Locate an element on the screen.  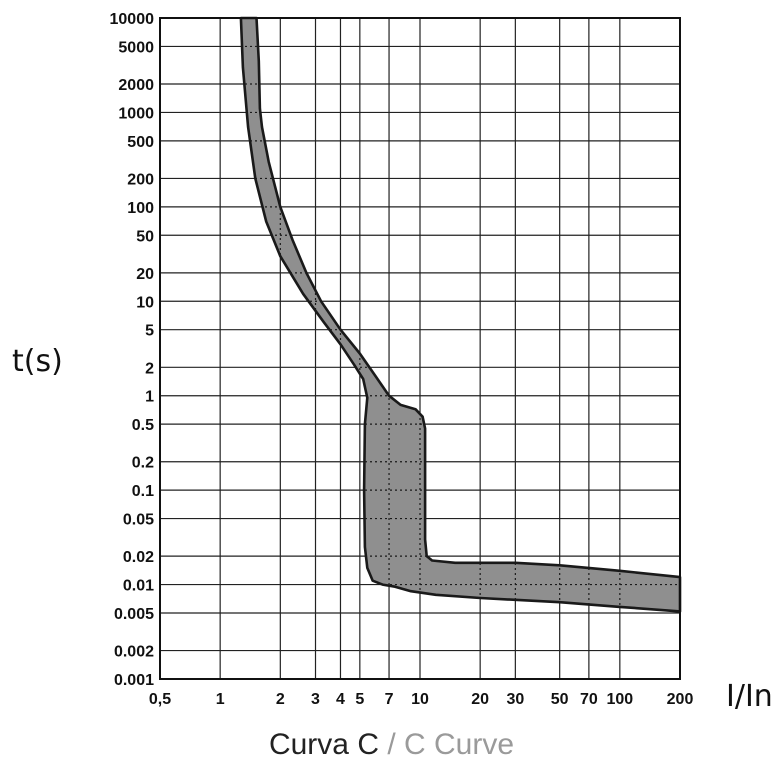
y-tick-label: 10000 is located at coordinates (132, 19).